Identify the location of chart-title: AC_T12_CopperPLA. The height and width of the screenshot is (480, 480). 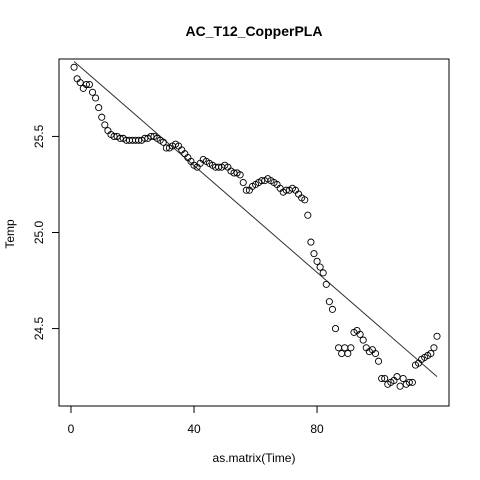
(254, 31).